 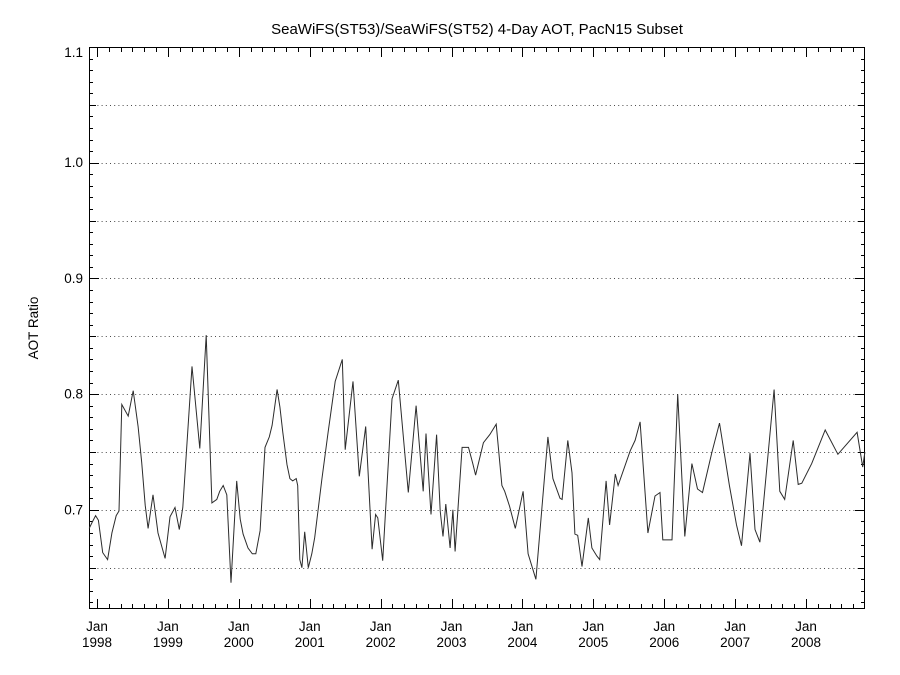 What do you see at coordinates (522, 642) in the screenshot?
I see `x-tick-label-year: 2004` at bounding box center [522, 642].